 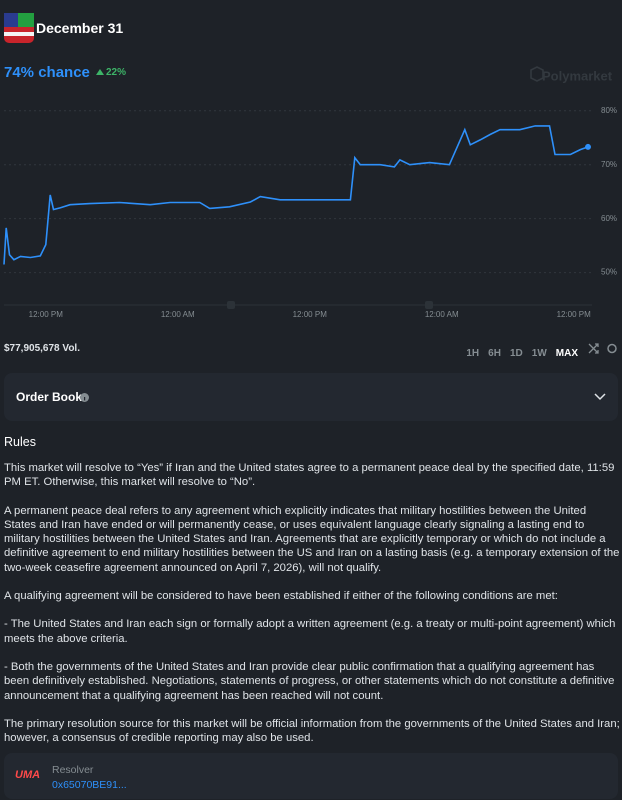 What do you see at coordinates (116, 72) in the screenshot?
I see `change: 22%` at bounding box center [116, 72].